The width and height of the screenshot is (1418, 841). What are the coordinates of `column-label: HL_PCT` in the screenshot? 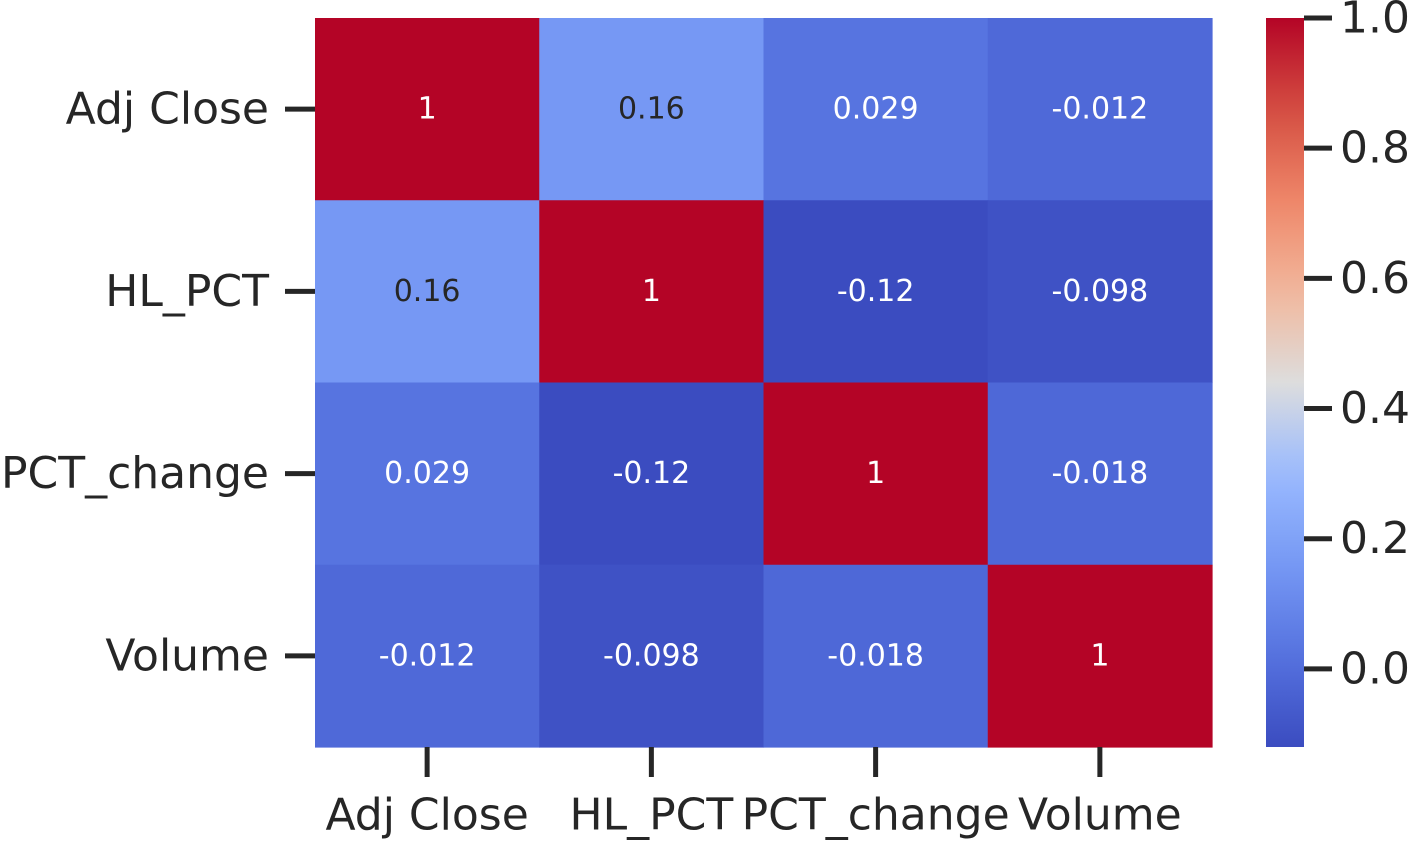 It's located at (652, 815).